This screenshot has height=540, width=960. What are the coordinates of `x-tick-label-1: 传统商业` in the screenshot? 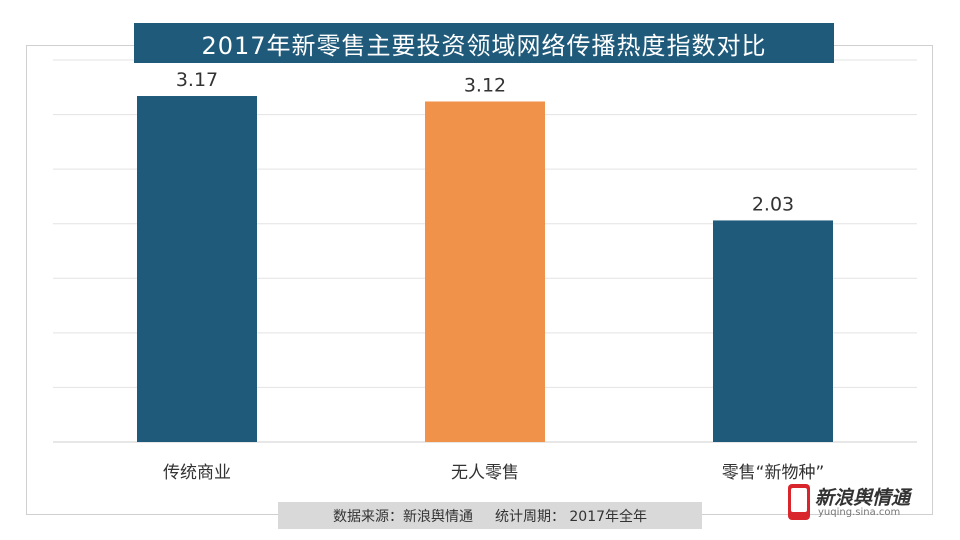 It's located at (197, 473).